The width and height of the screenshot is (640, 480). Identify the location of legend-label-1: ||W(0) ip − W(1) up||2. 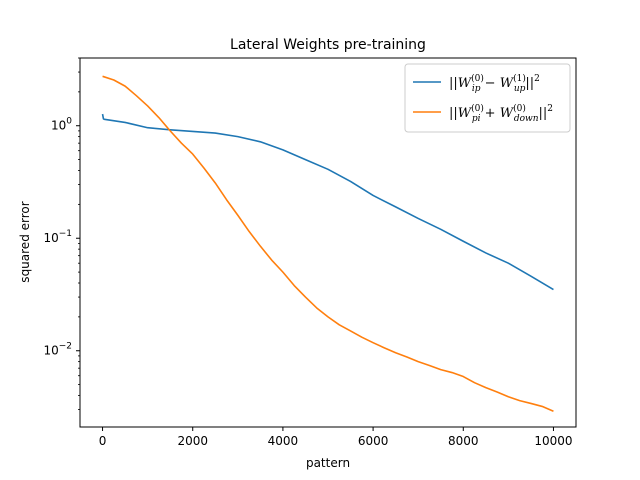
(494, 83).